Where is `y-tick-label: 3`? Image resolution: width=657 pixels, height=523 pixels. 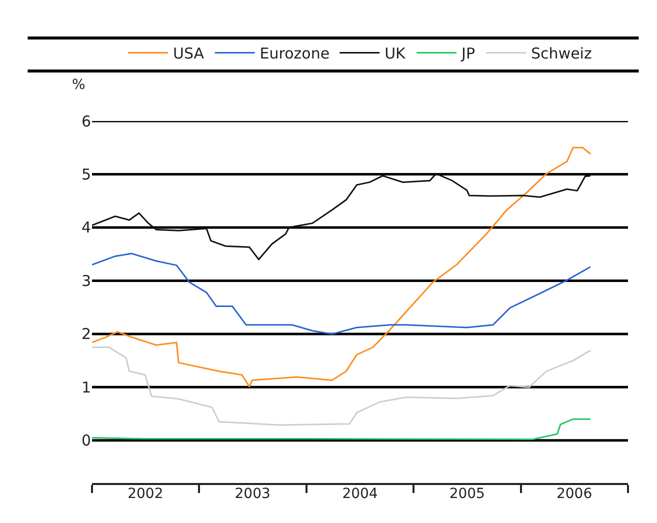
y-tick-label: 3 is located at coordinates (86, 281).